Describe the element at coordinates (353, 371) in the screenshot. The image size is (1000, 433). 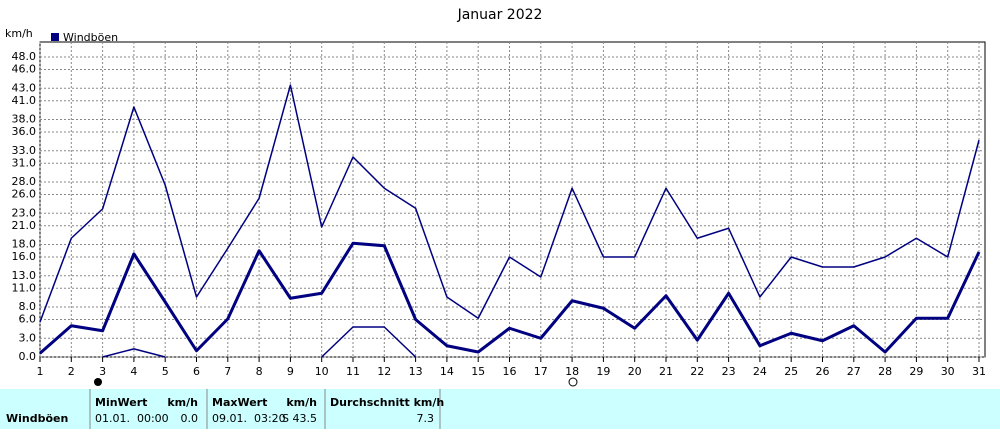
I see `x-tick-label: 11` at that location.